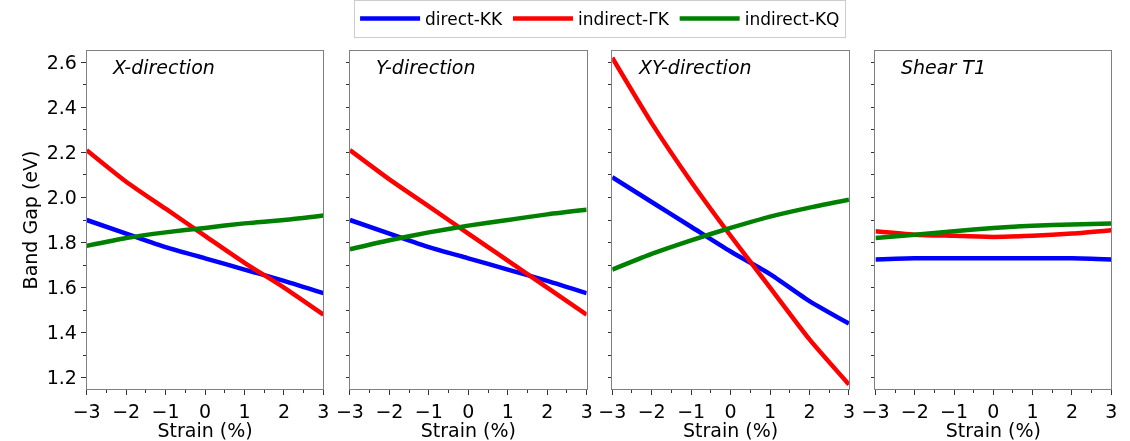 The image size is (1130, 441). What do you see at coordinates (163, 67) in the screenshot?
I see `chart-title: X-direction` at bounding box center [163, 67].